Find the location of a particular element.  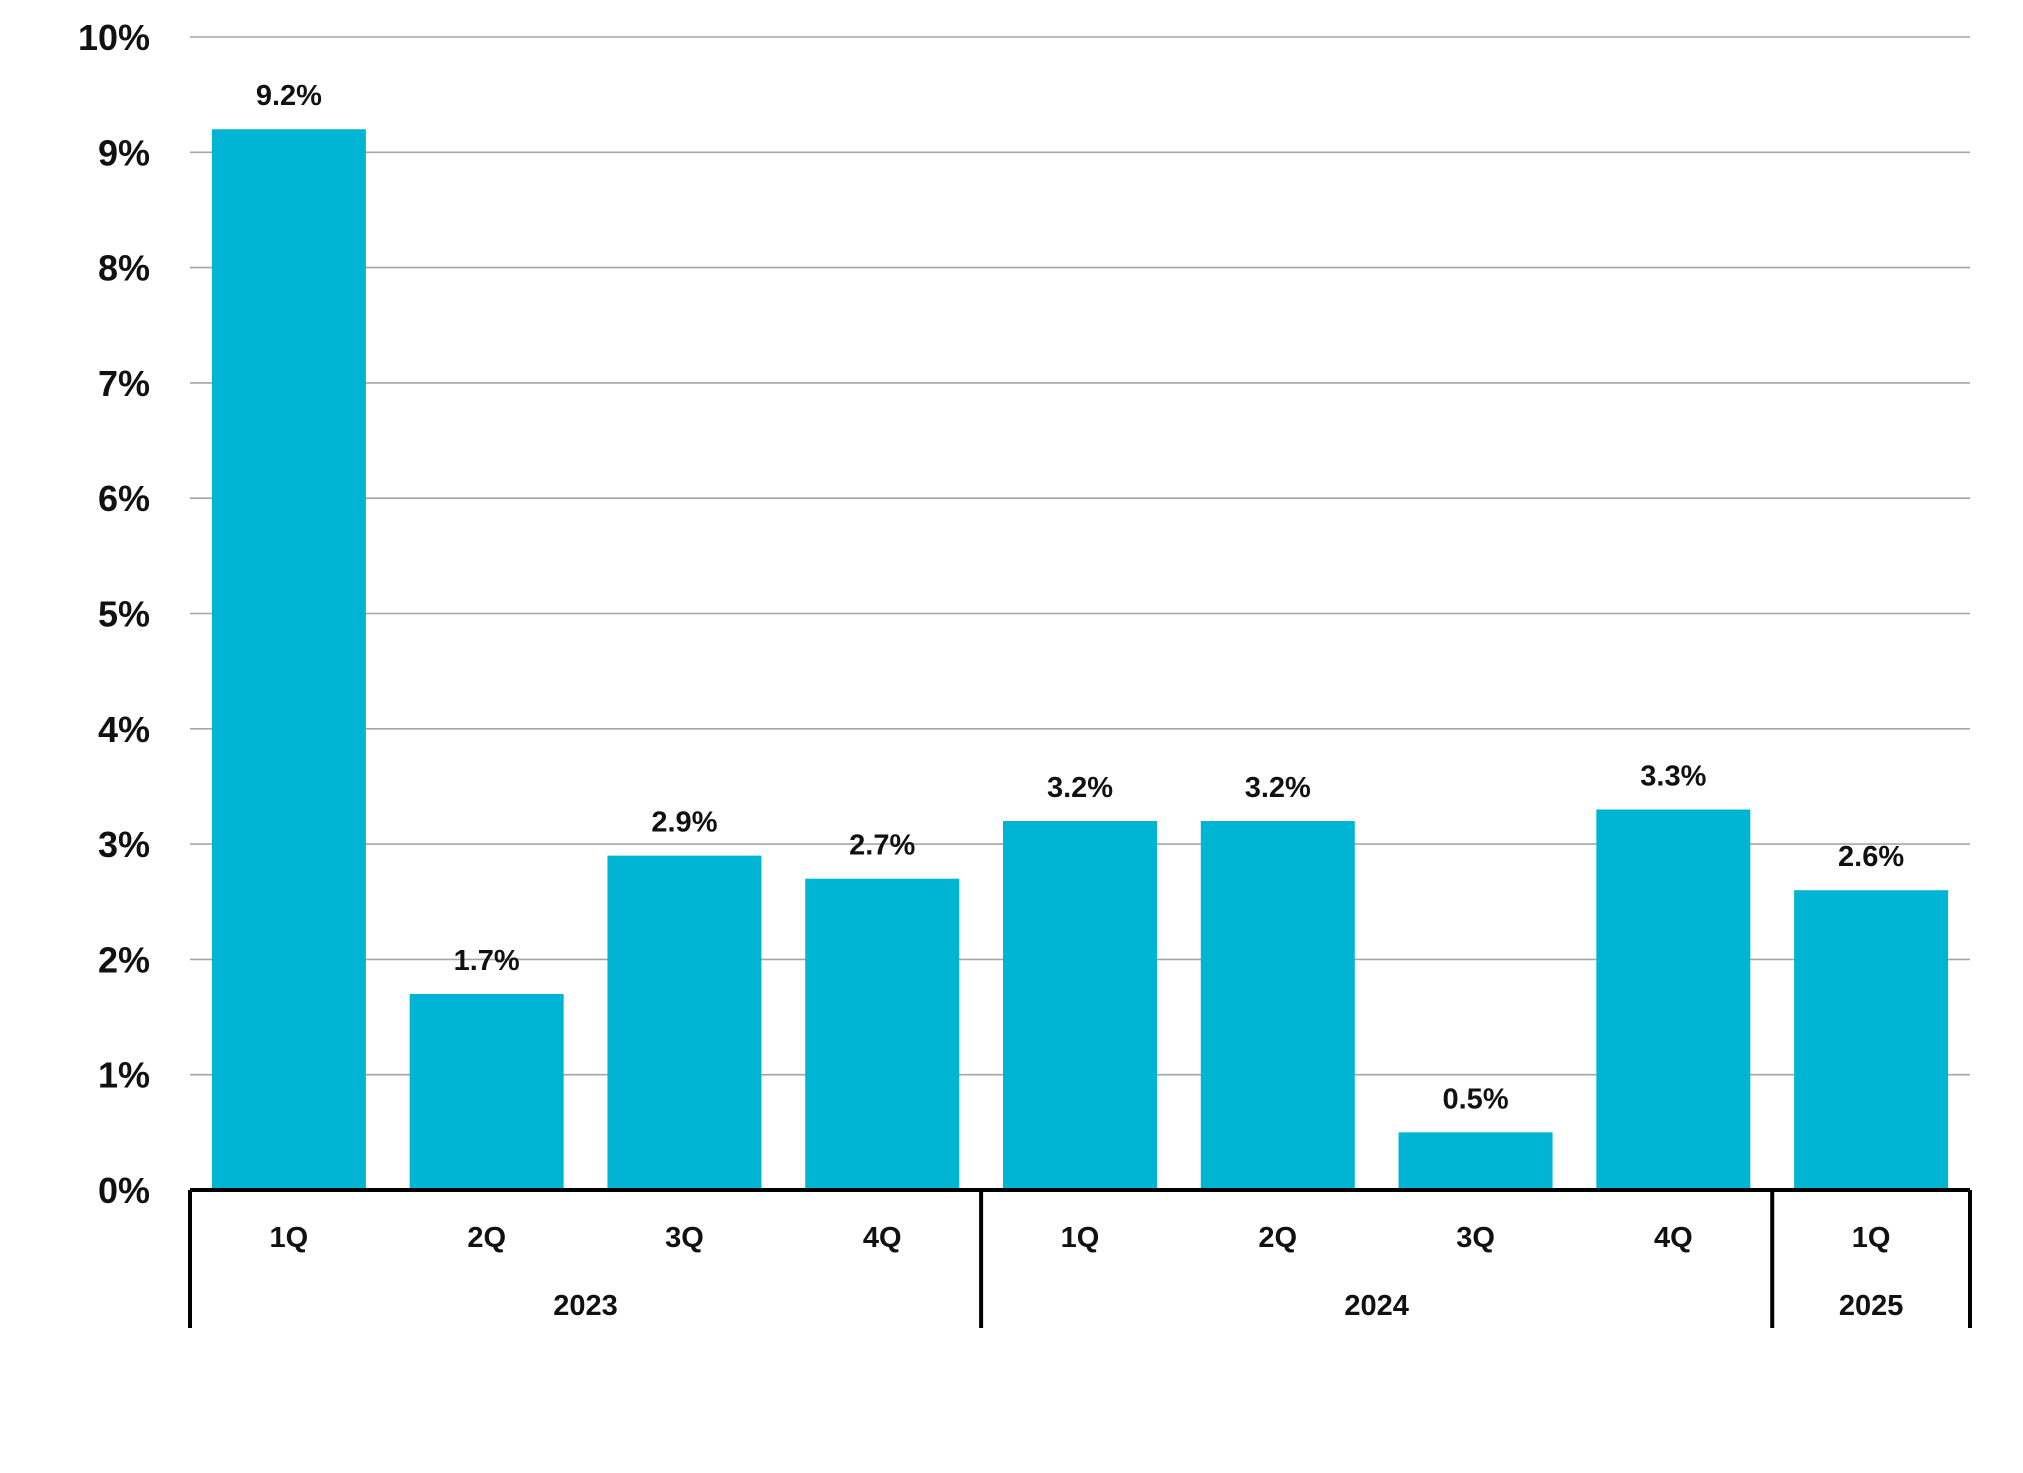

bar-value-label: 2.7% is located at coordinates (882, 846).